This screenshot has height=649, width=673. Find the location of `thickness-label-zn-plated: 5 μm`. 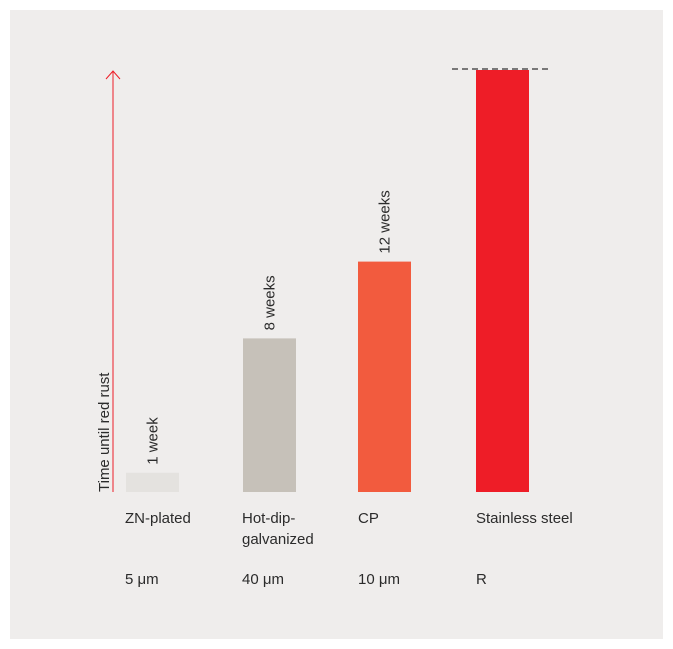

thickness-label-zn-plated: 5 μm is located at coordinates (142, 579).